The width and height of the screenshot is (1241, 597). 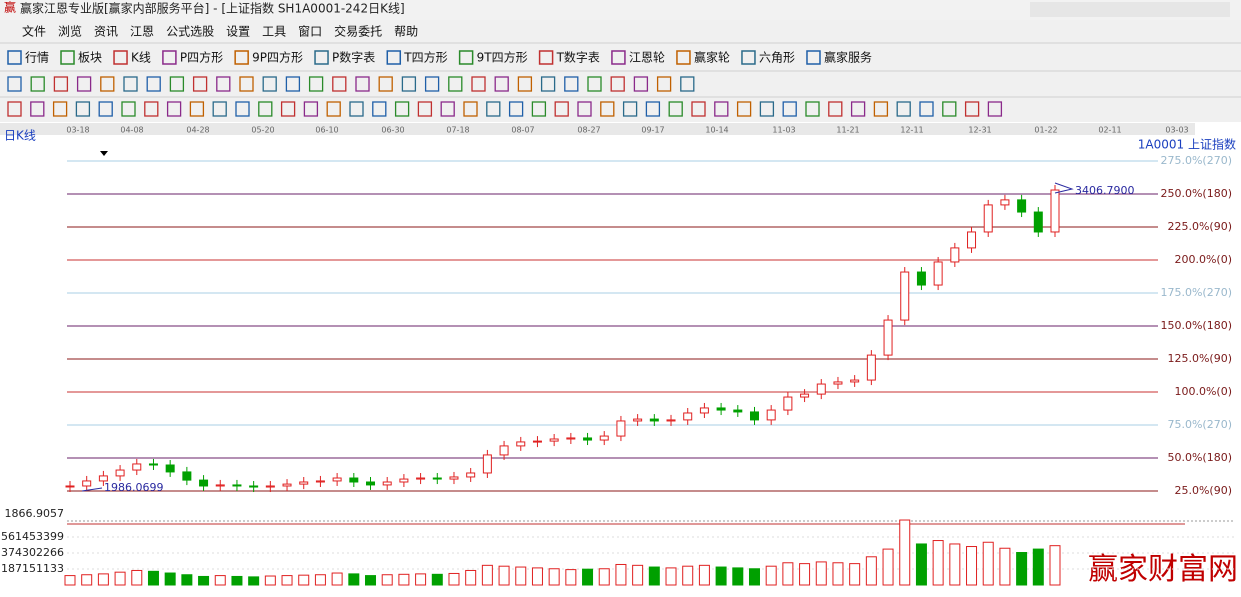 I want to click on menu-item: 文件, so click(x=34, y=31).